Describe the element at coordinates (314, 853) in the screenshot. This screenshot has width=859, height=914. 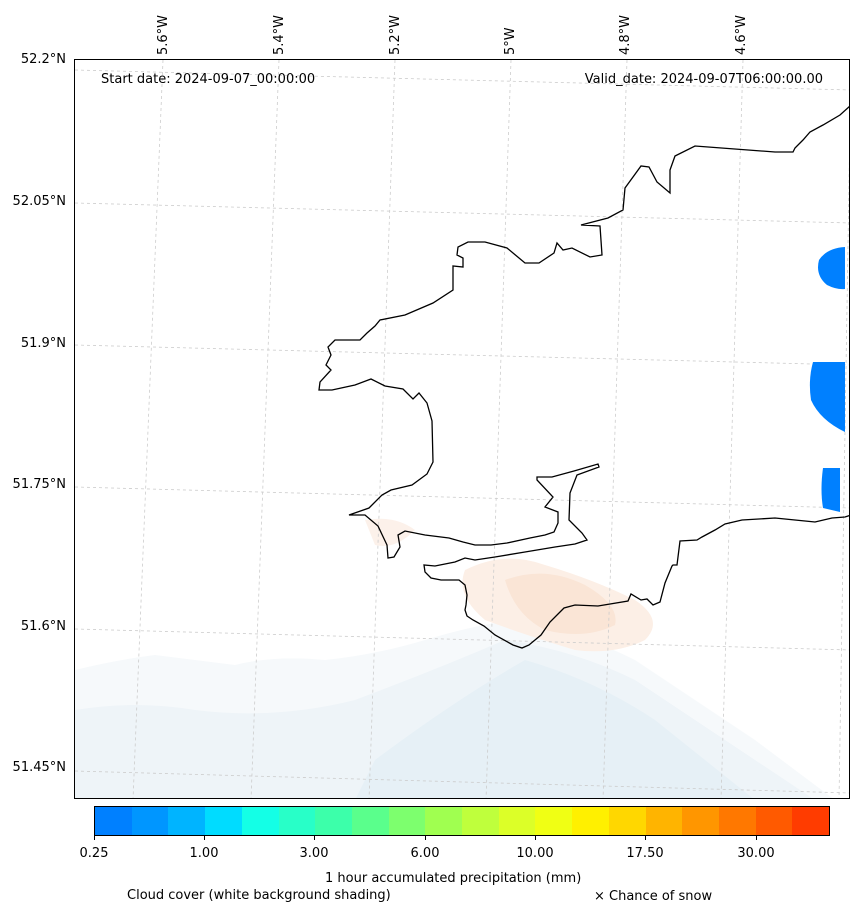
I see `colorbar-tick-label: 3.00` at that location.